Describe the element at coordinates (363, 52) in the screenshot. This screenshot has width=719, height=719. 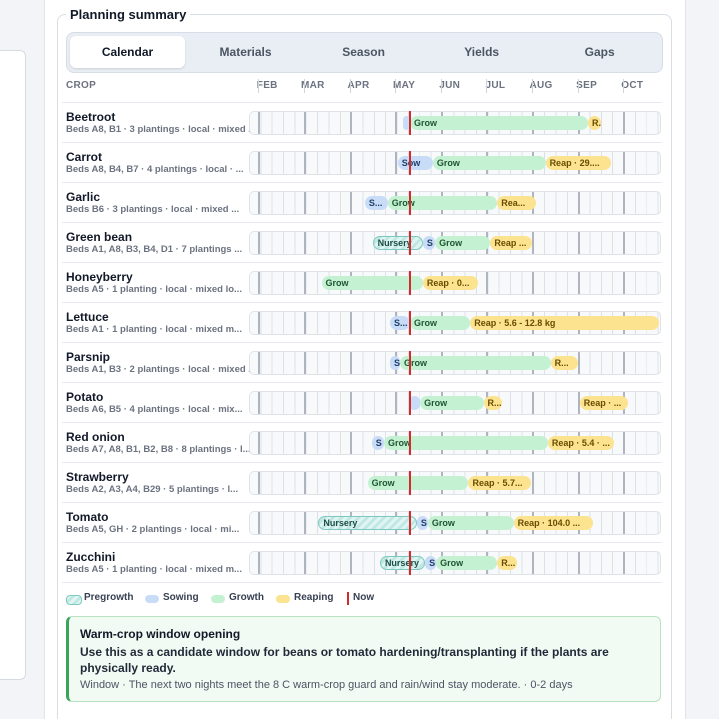
I see `tab: Season` at that location.